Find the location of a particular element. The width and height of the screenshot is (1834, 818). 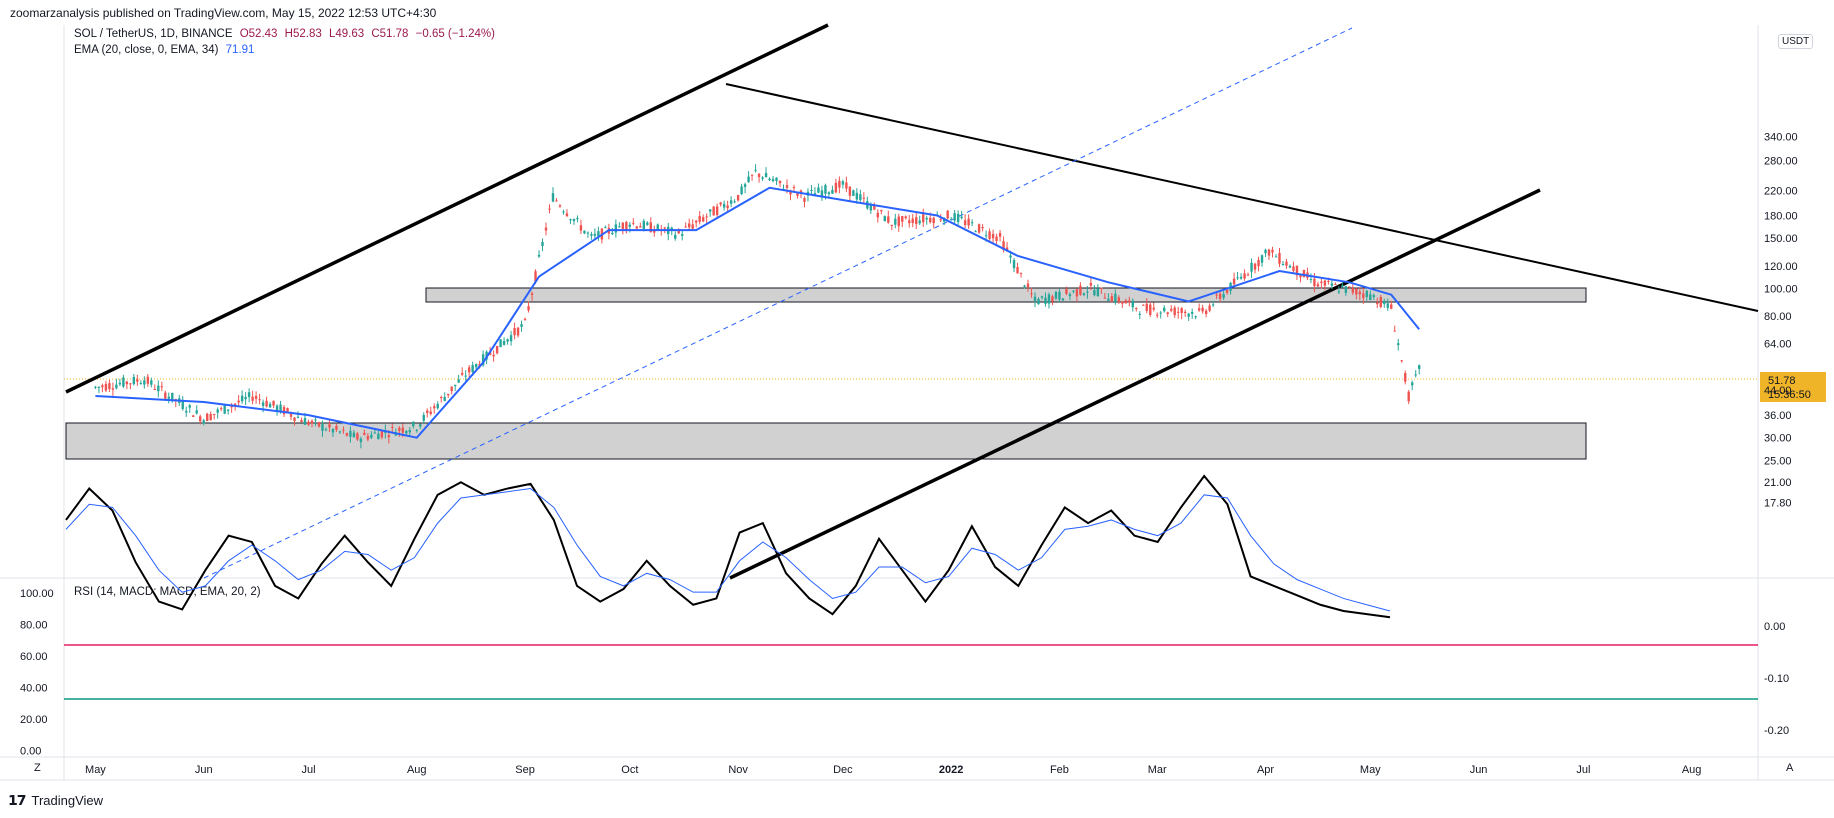

support-zone is located at coordinates (826, 441).